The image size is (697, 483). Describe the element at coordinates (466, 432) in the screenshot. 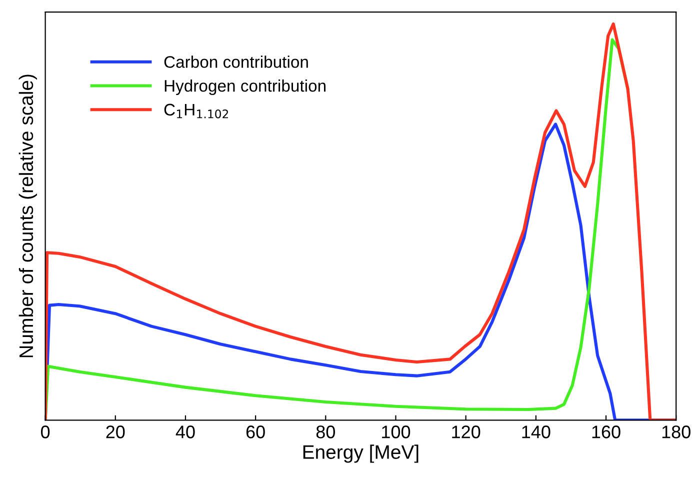

I see `x-tick-label: 120` at that location.